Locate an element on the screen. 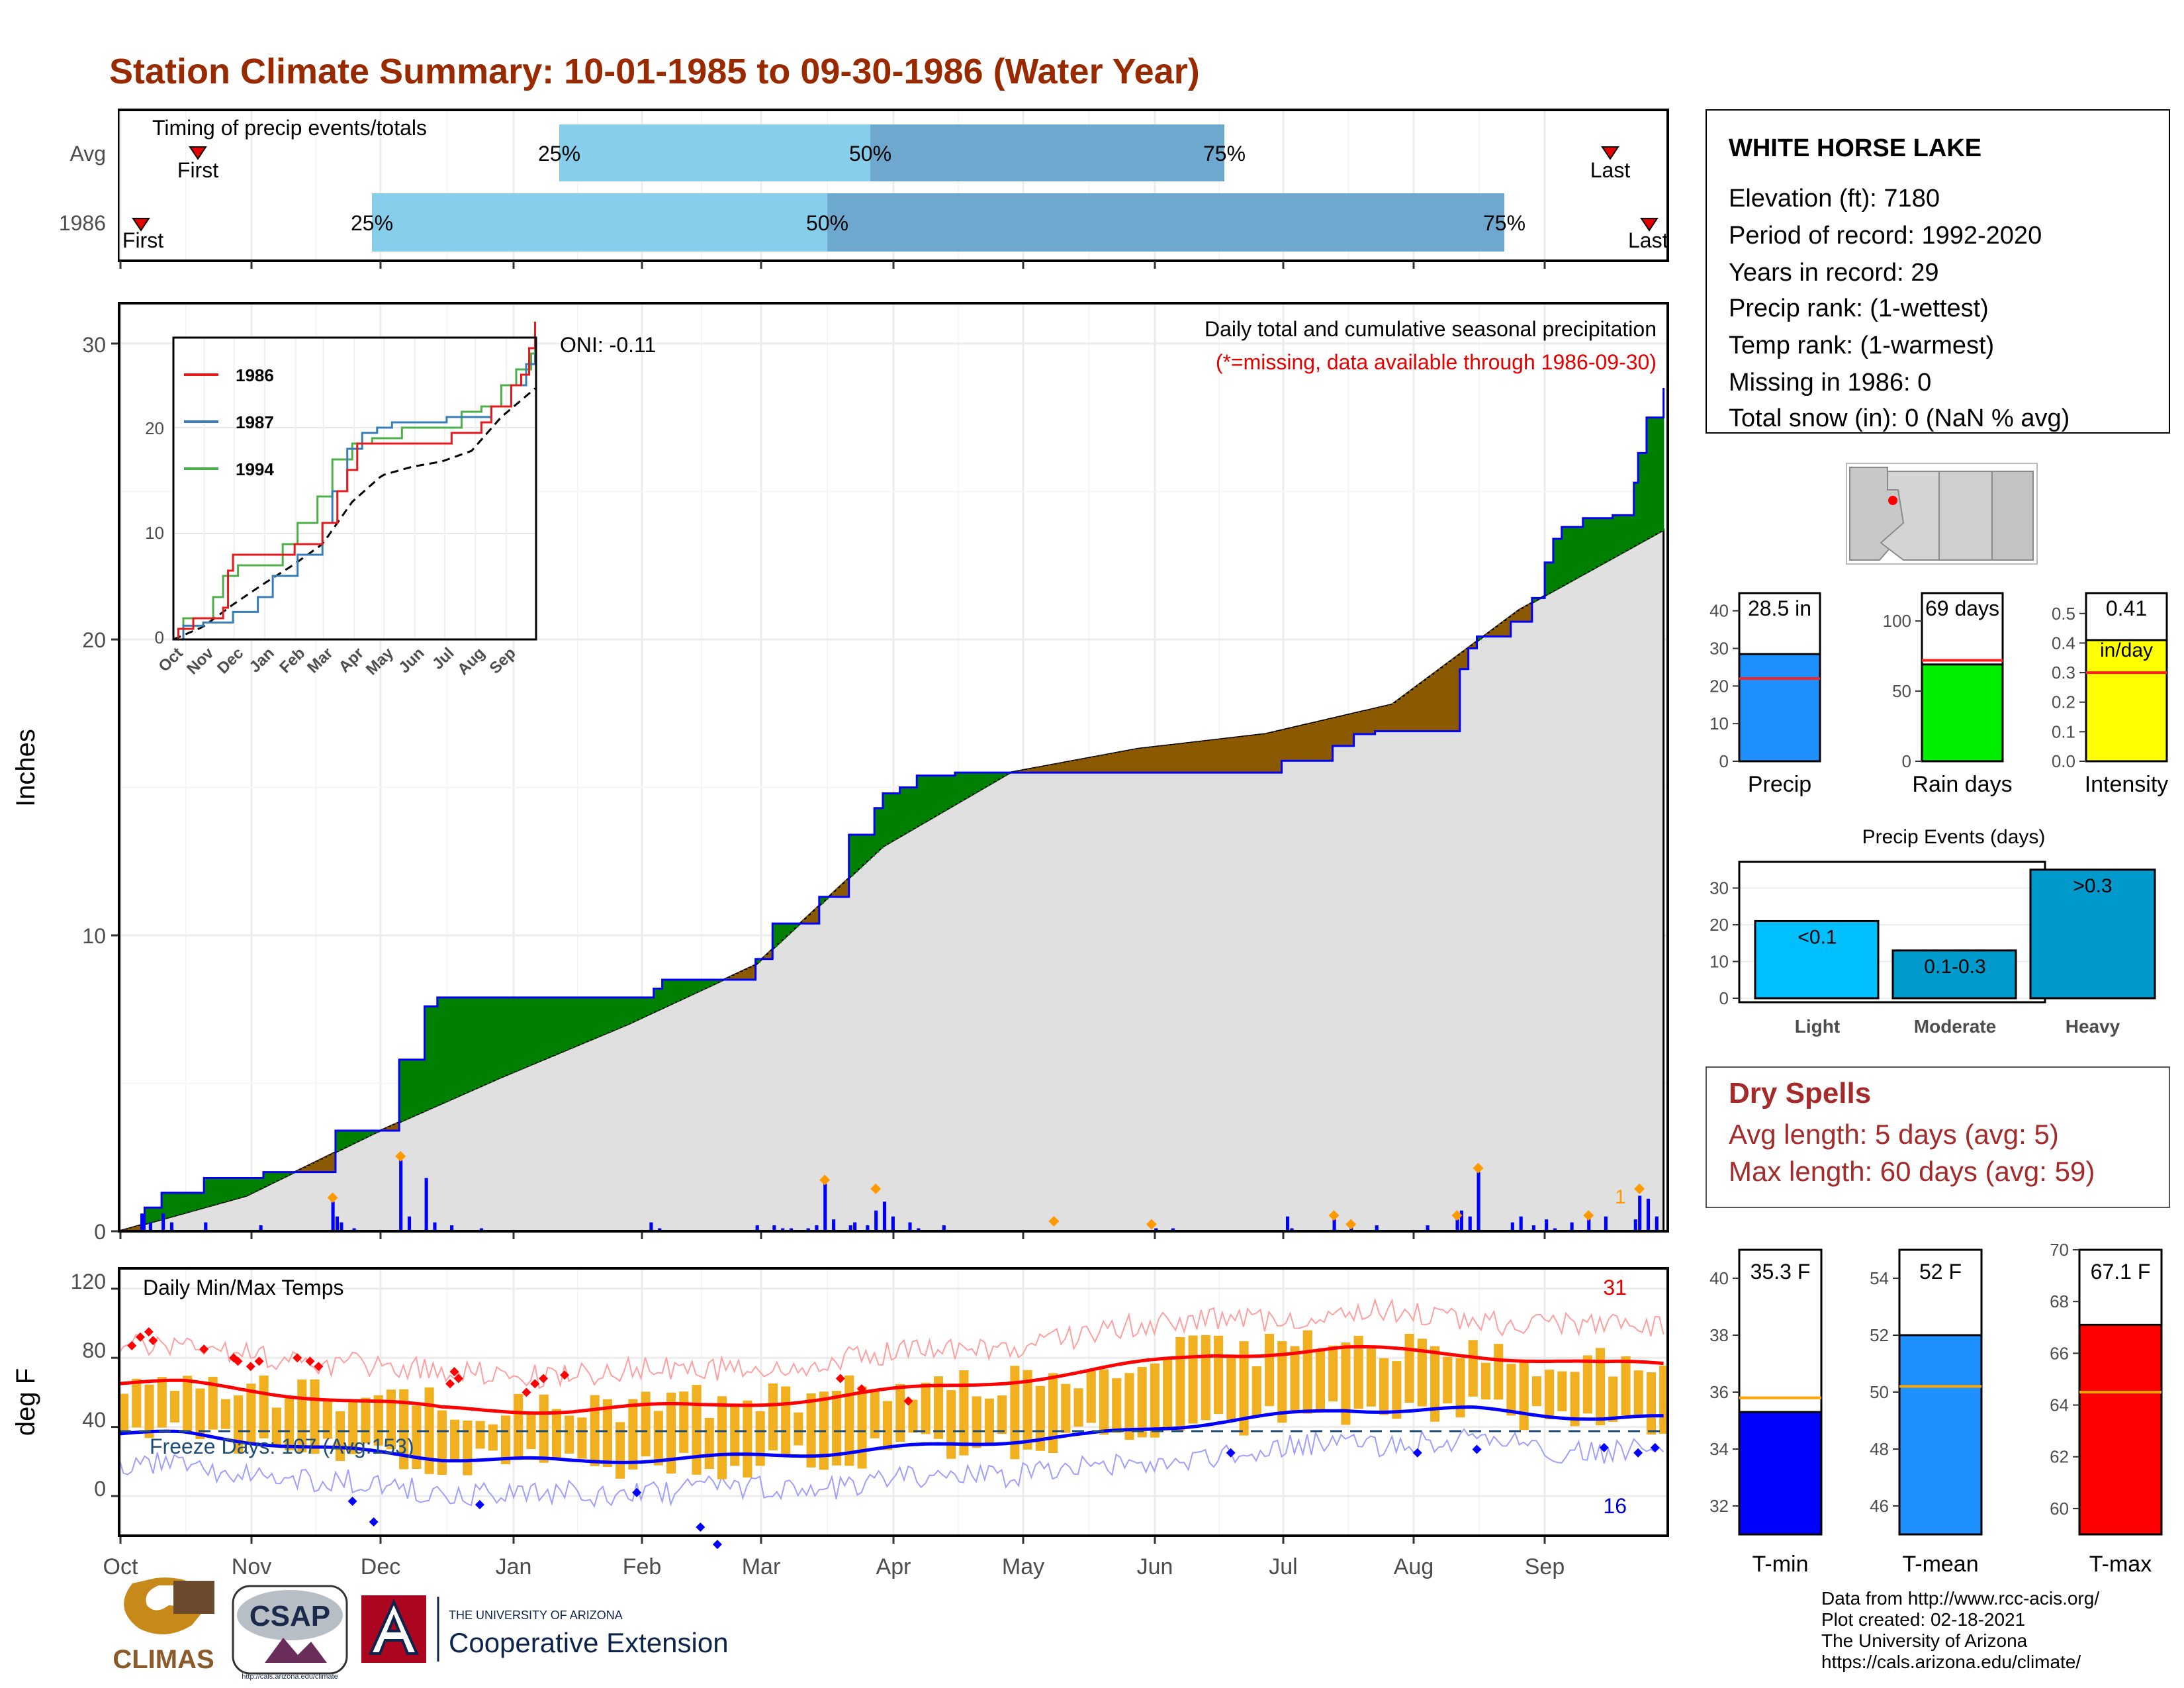 The width and height of the screenshot is (2184, 1688). timing-row-avg: Avg is located at coordinates (87, 153).